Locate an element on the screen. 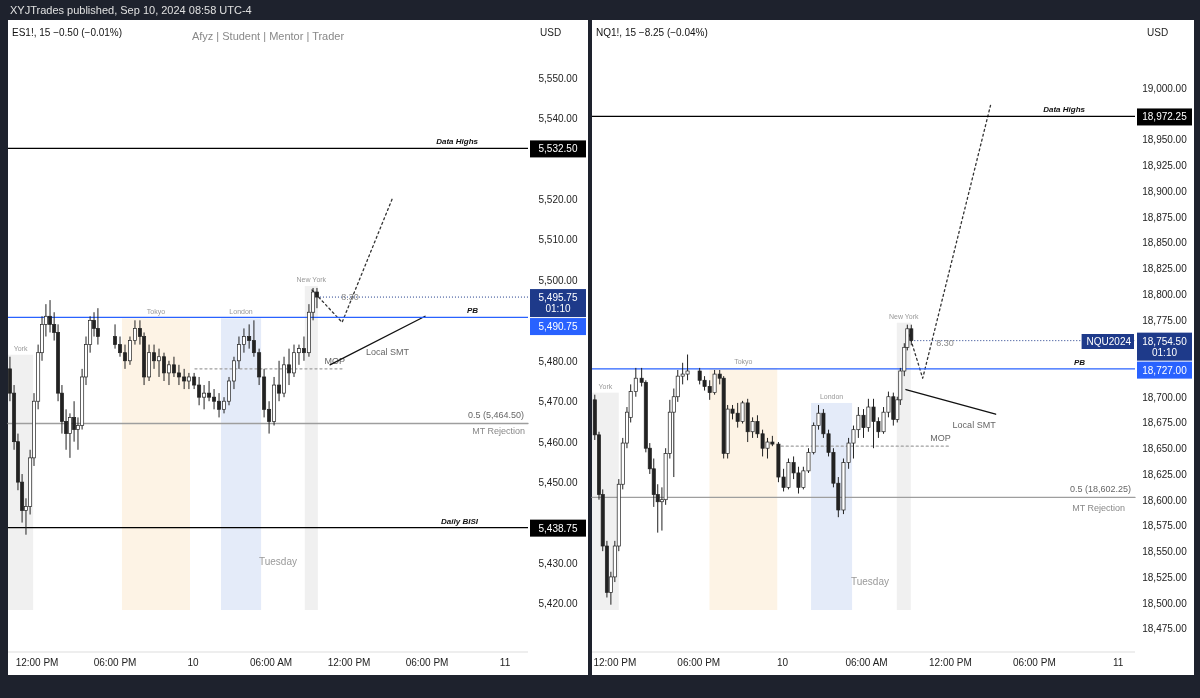 The height and width of the screenshot is (698, 1200). y-tick-label: 5,450.00 is located at coordinates (558, 483).